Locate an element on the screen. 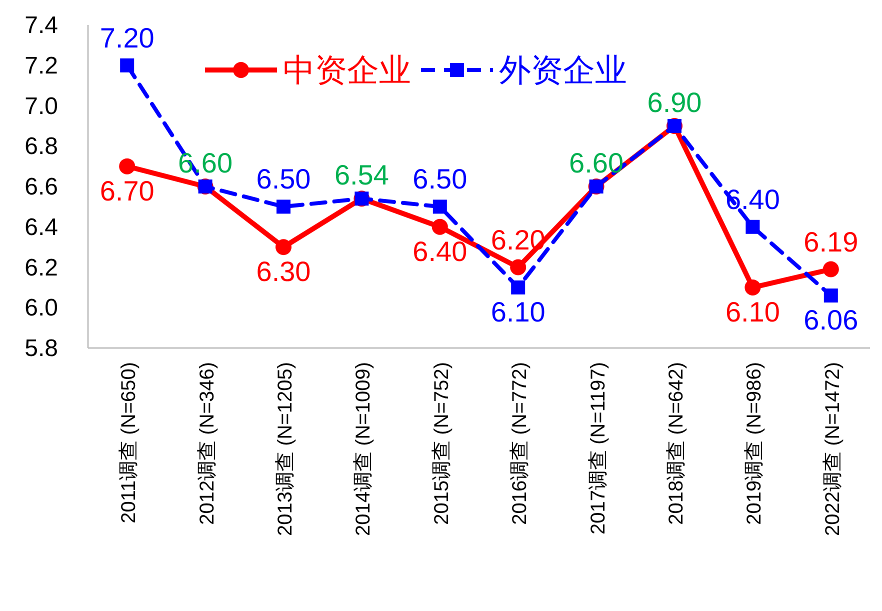 Image resolution: width=882 pixels, height=611 pixels. y-tick-label: 5.8 is located at coordinates (41, 348).